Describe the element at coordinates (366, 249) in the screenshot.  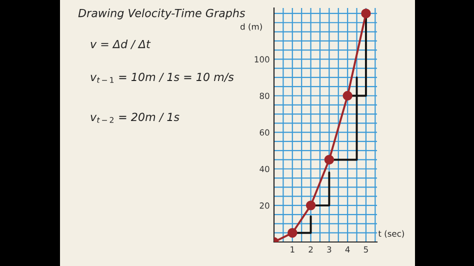
I see `x-tick-label: 5` at that location.